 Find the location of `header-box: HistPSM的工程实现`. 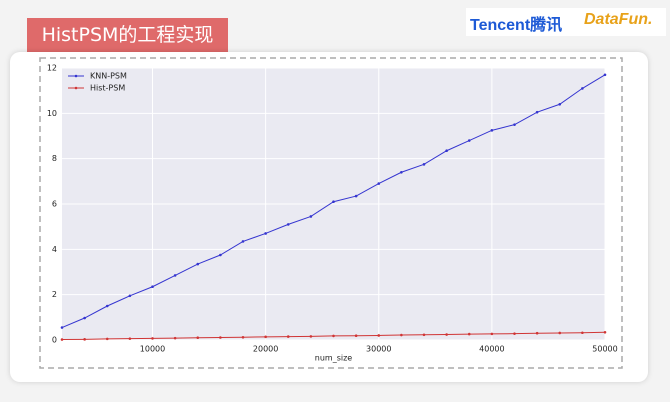

header-box: HistPSM的工程实现 is located at coordinates (127, 35).